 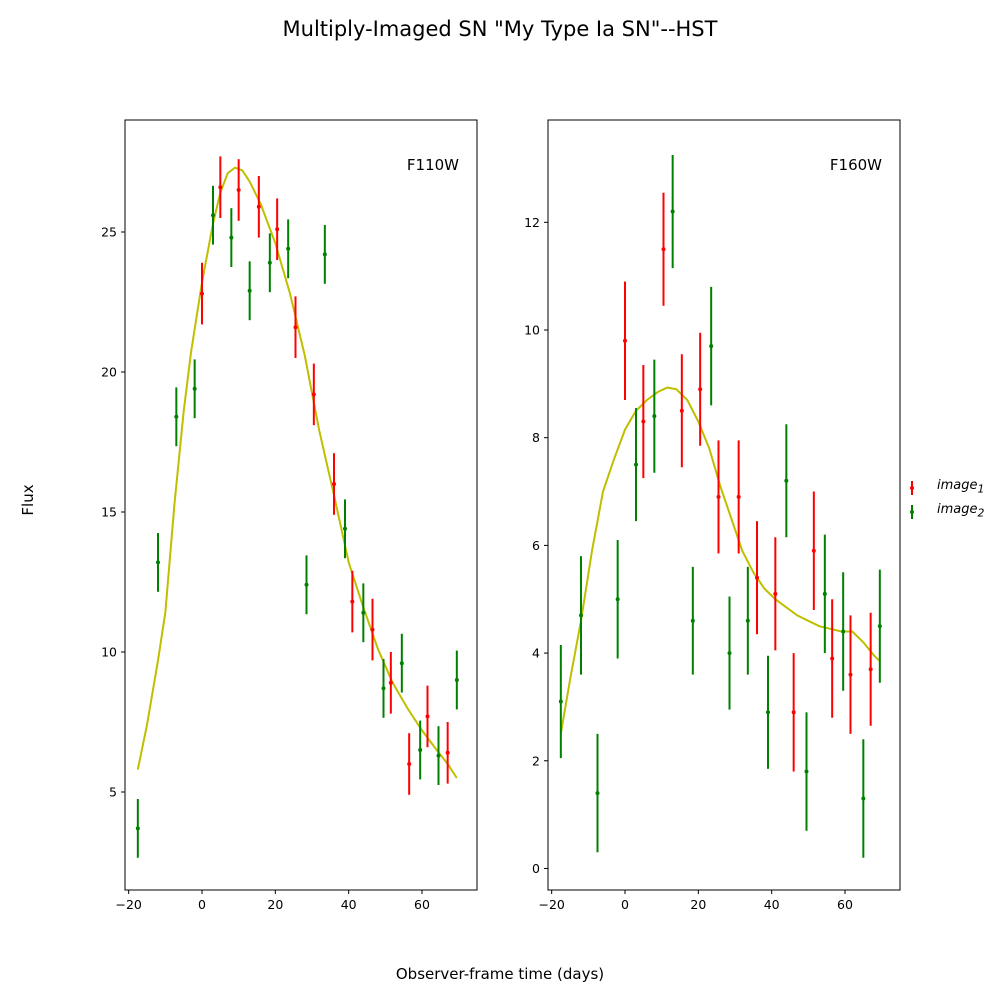 I want to click on panel-2-y-tick-label: 12, so click(x=532, y=222).